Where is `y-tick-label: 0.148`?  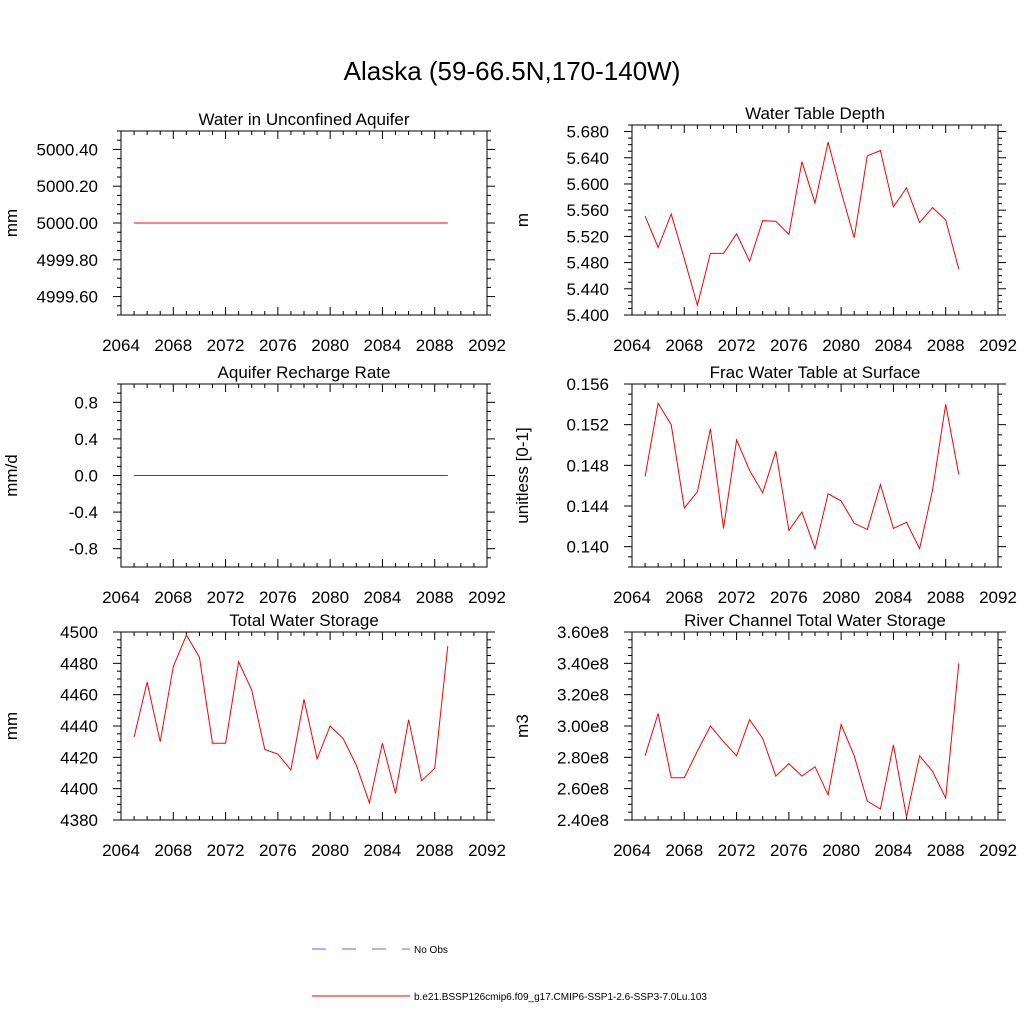 y-tick-label: 0.148 is located at coordinates (587, 465).